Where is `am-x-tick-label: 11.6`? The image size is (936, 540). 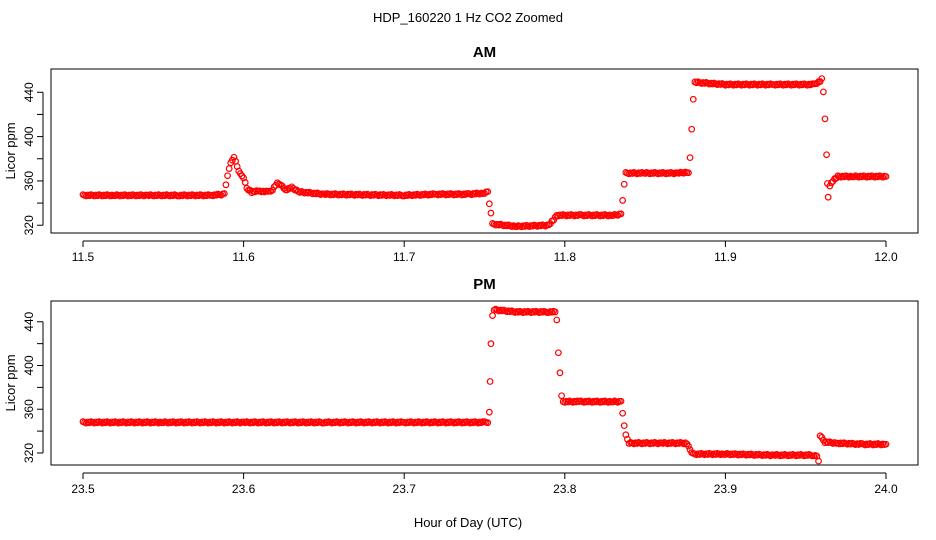
am-x-tick-label: 11.6 is located at coordinates (243, 257).